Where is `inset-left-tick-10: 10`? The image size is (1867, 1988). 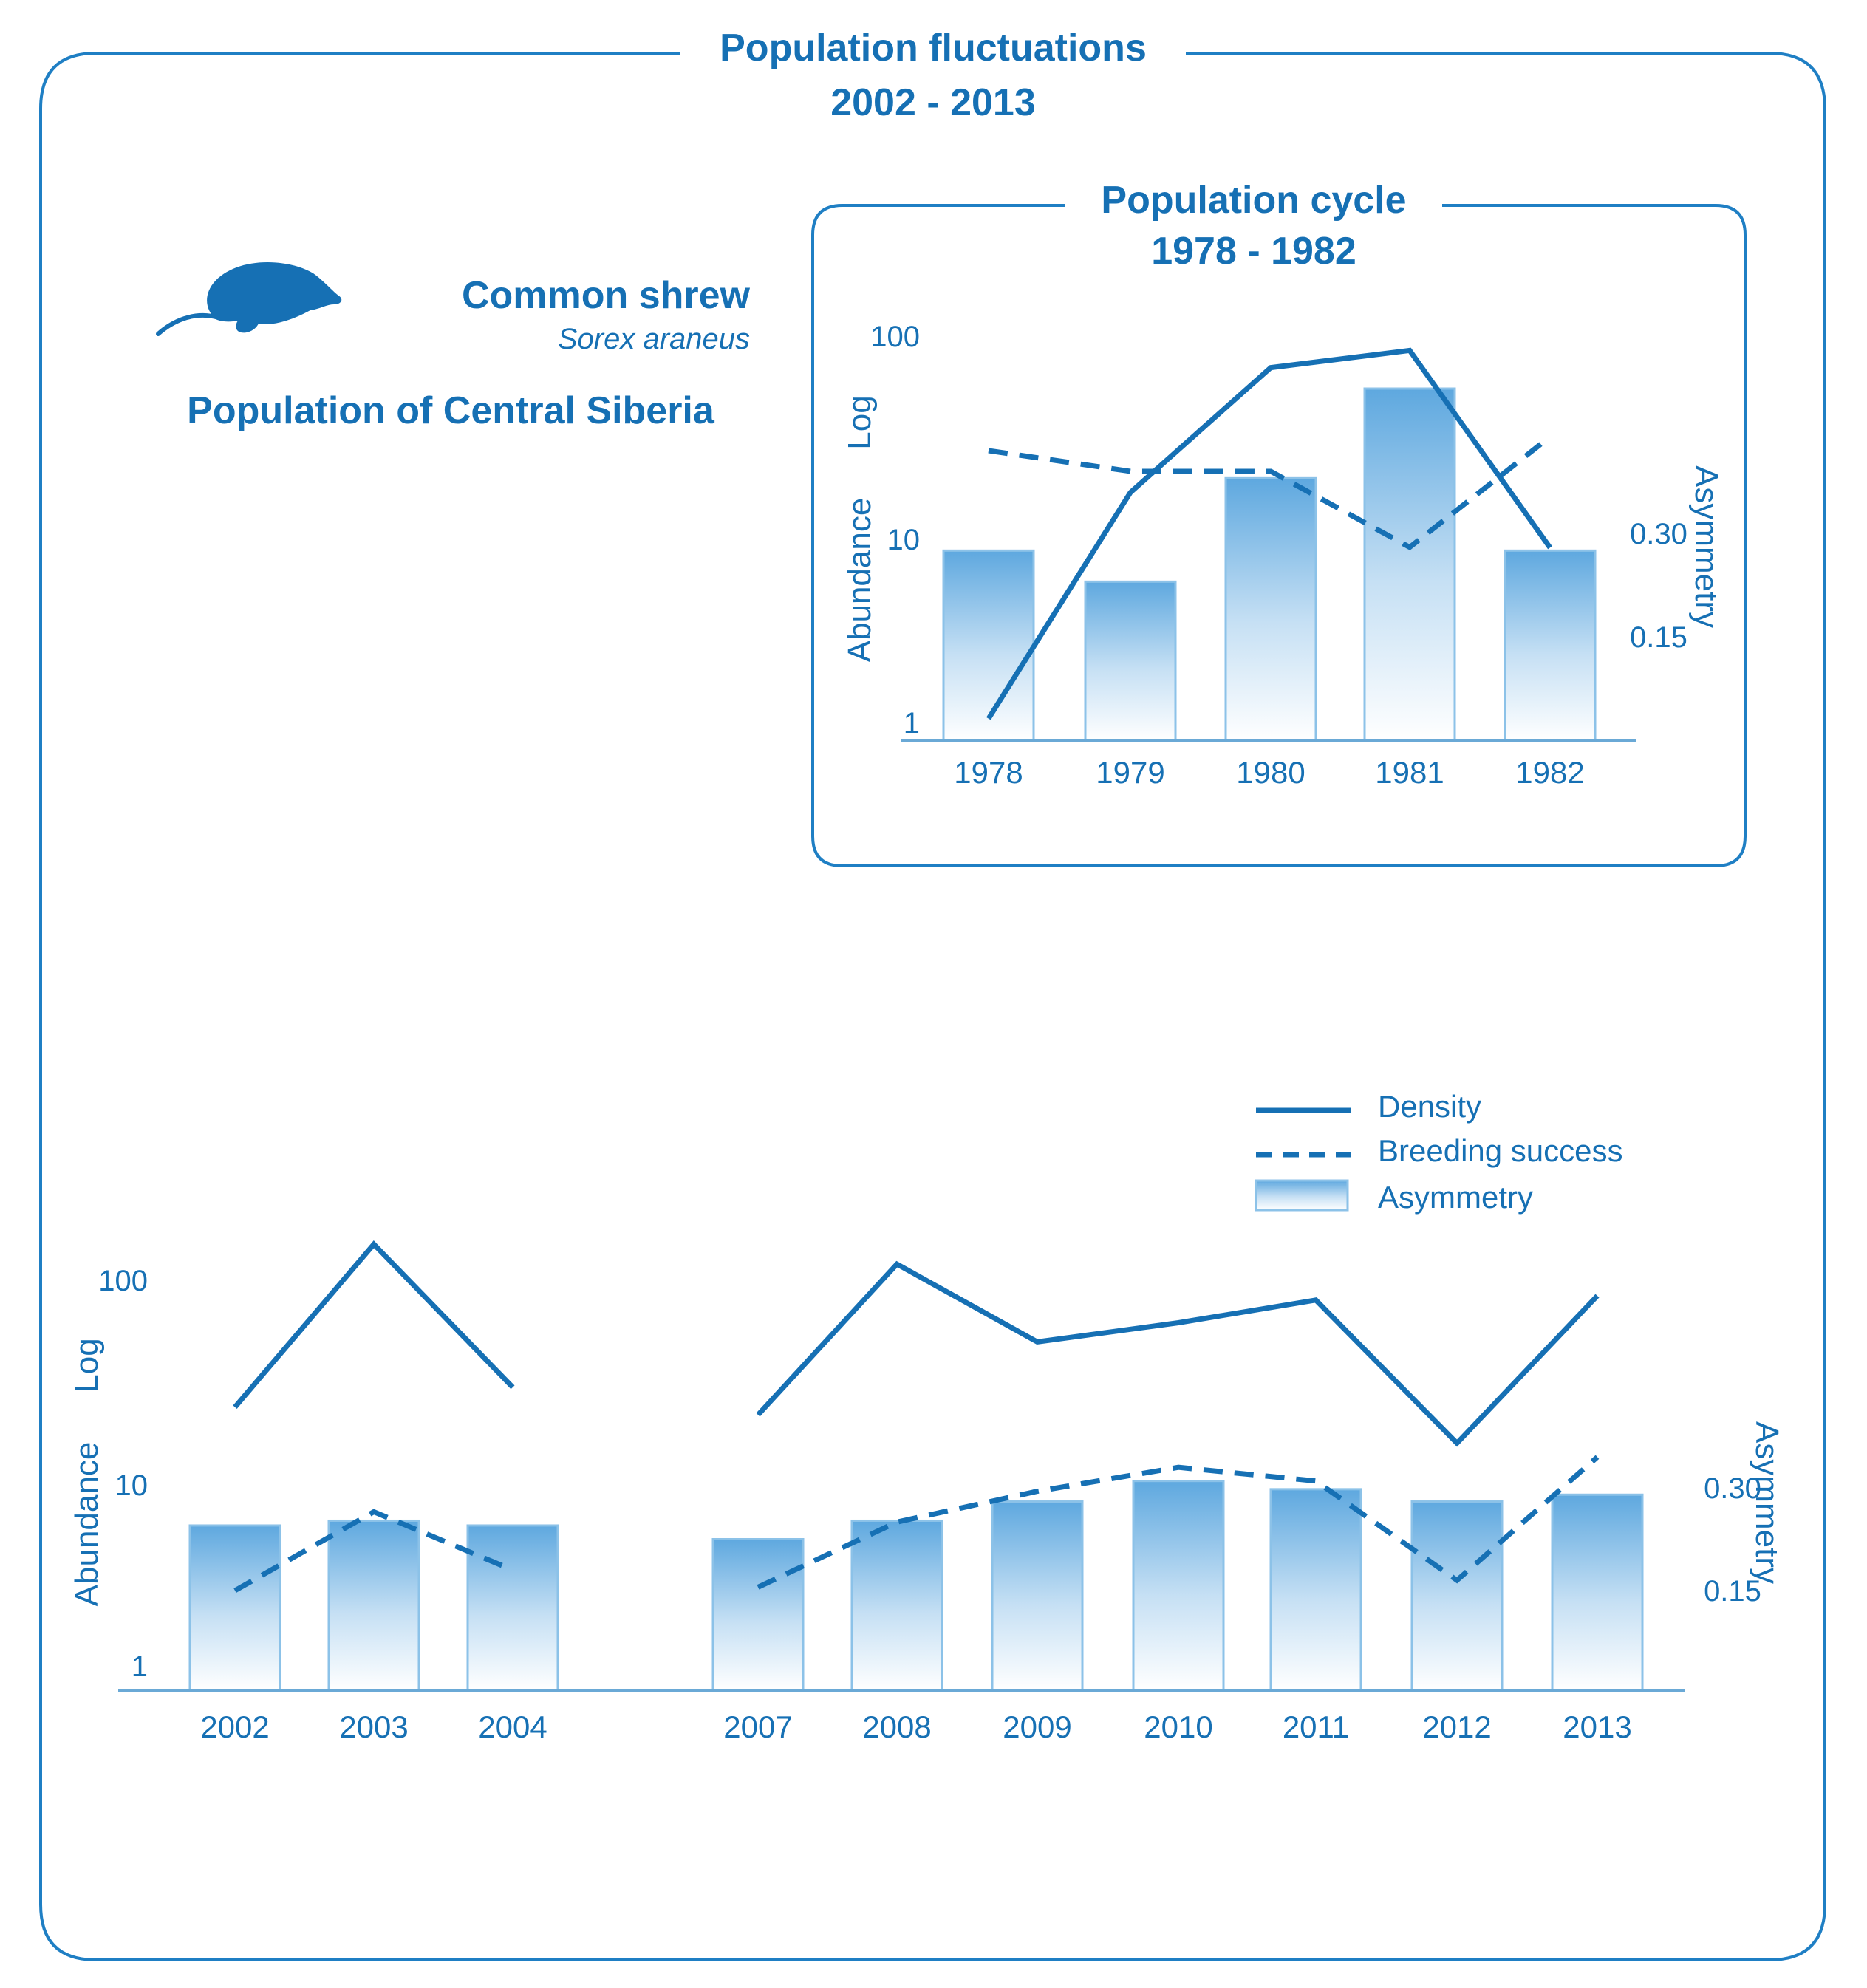 inset-left-tick-10: 10 is located at coordinates (904, 540).